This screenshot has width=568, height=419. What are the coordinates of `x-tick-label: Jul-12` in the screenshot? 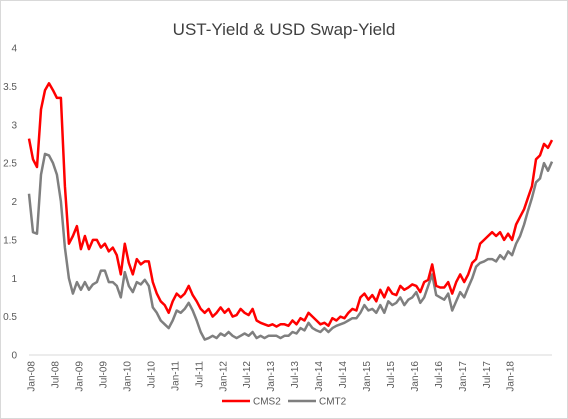 It's located at (247, 375).